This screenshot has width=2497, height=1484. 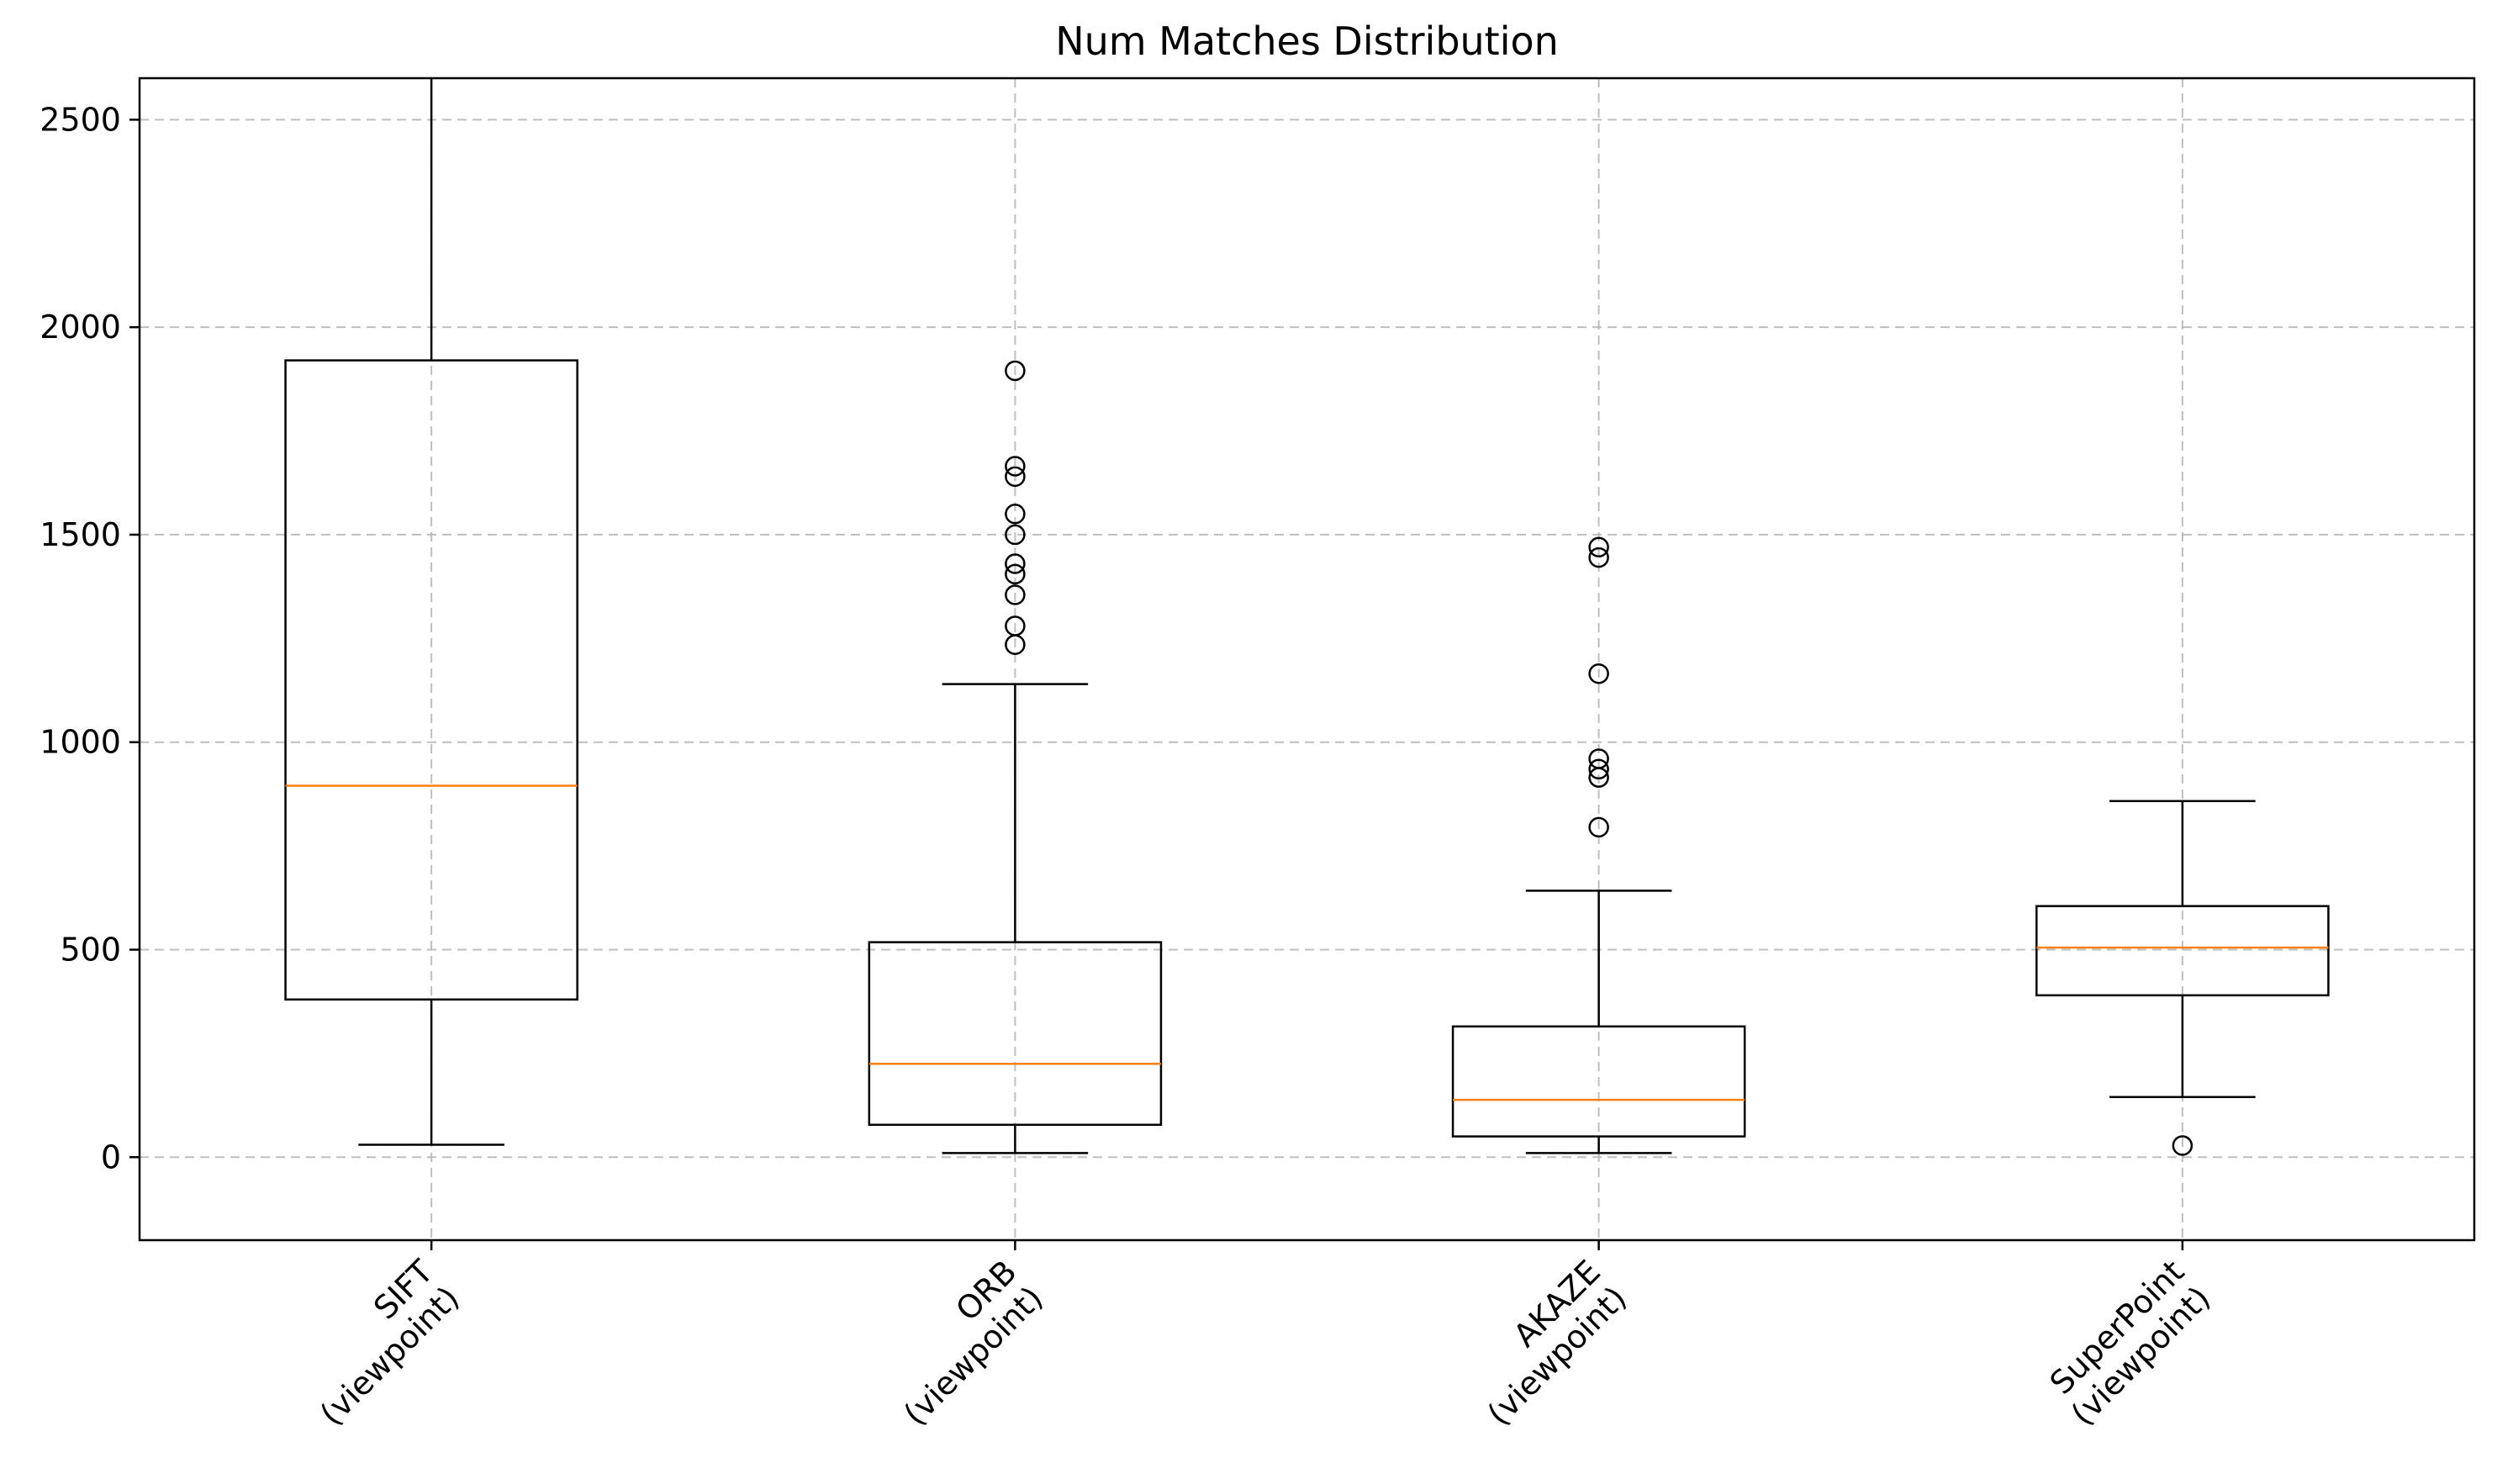 I want to click on x-tick-label: AKAZE(viewpoint), so click(x=1544, y=1343).